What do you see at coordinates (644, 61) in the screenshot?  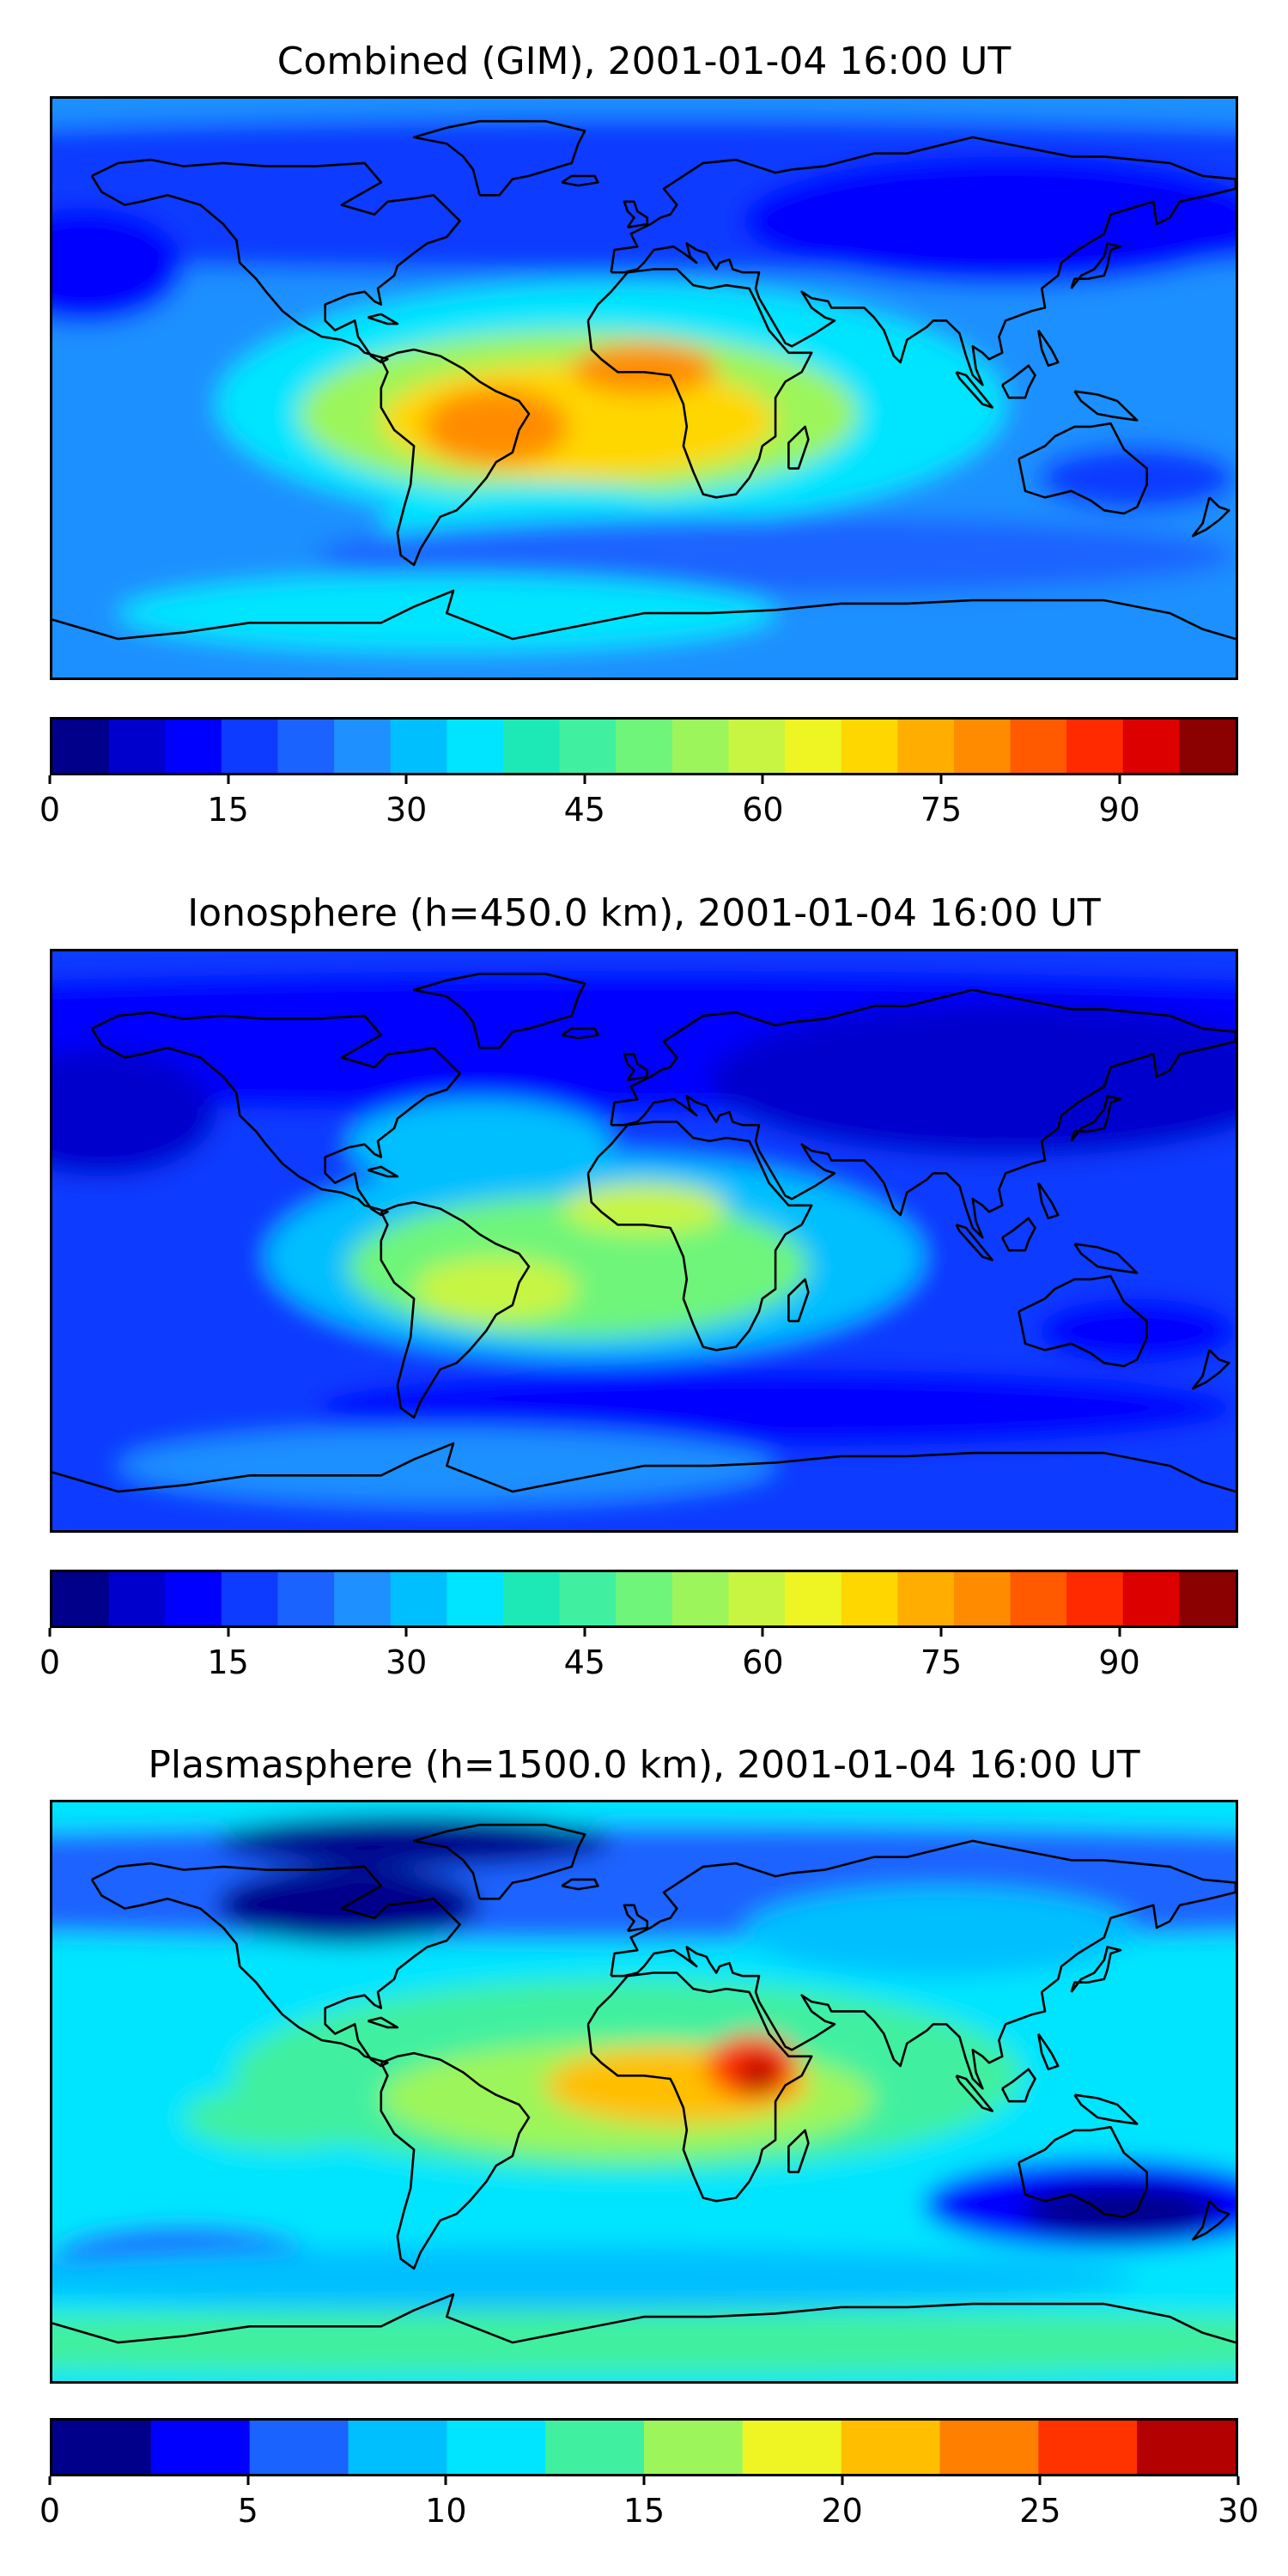 I see `panel-title-combined: Combined (GIM), 2001-01-04 16:00 UT` at bounding box center [644, 61].